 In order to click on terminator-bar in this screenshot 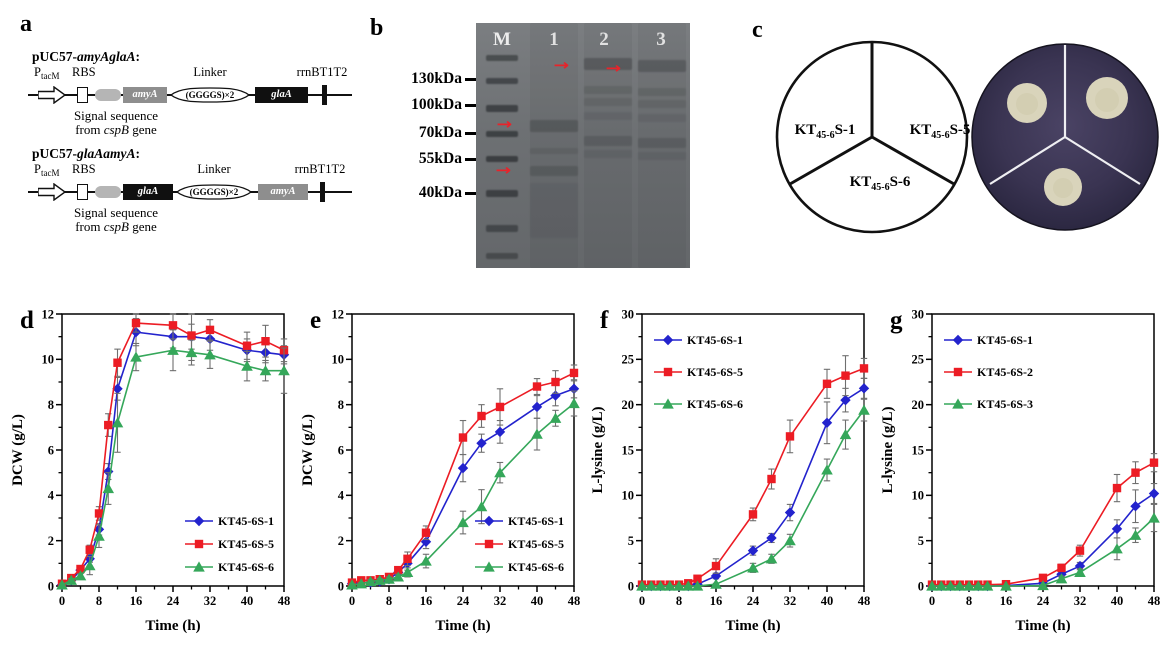, I will do `click(322, 192)`.